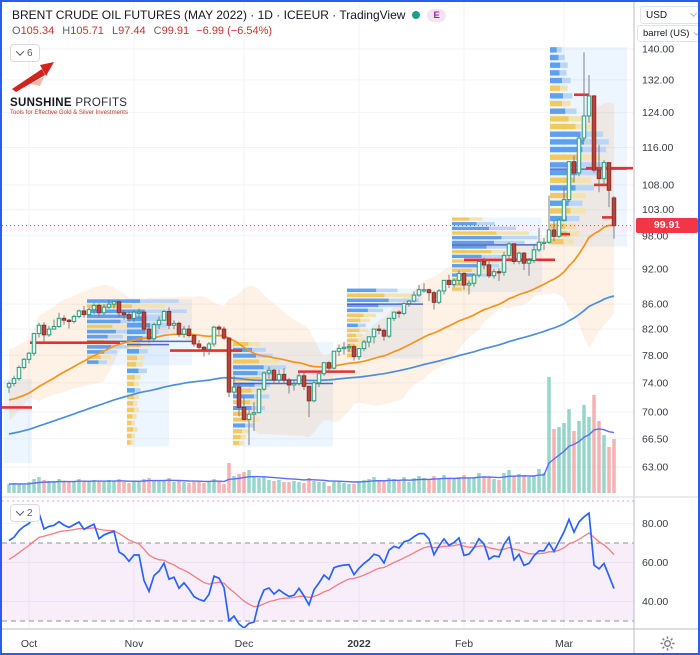  Describe the element at coordinates (655, 412) in the screenshot. I see `axis-label: 70.00` at that location.